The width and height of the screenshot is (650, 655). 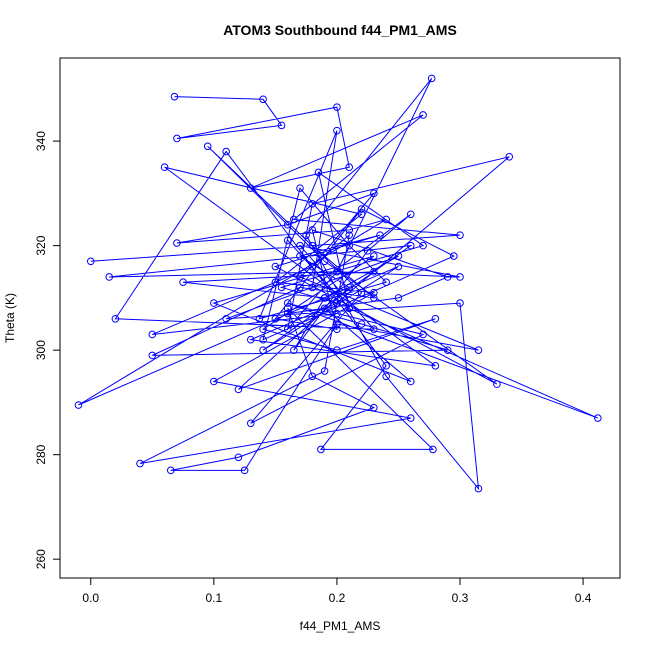 What do you see at coordinates (41, 245) in the screenshot?
I see `y-tick-label: 320` at bounding box center [41, 245].